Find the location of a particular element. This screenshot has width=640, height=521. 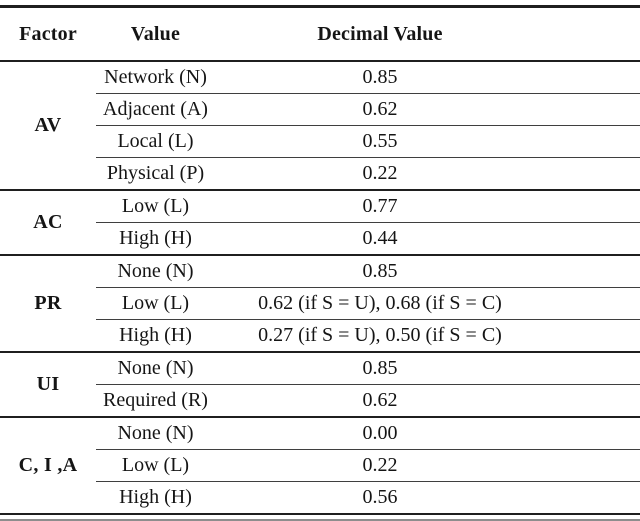

table-row: Adjacent (A) 0.62 is located at coordinates (320, 109).